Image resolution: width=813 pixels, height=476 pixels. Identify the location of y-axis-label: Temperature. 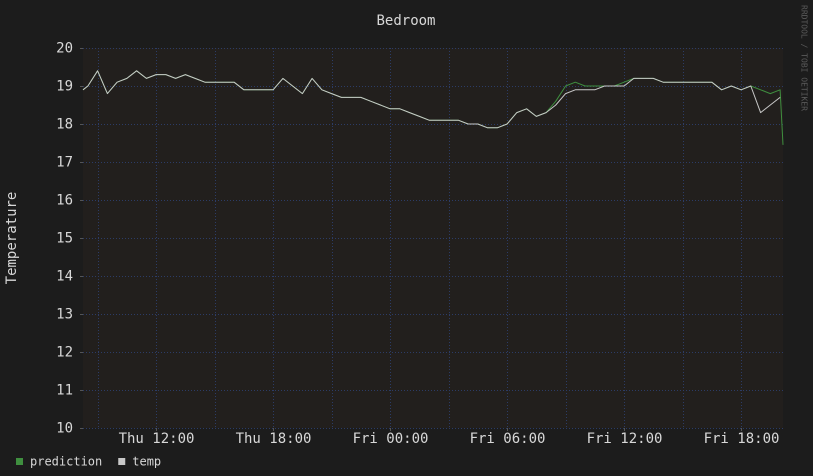
(12, 238).